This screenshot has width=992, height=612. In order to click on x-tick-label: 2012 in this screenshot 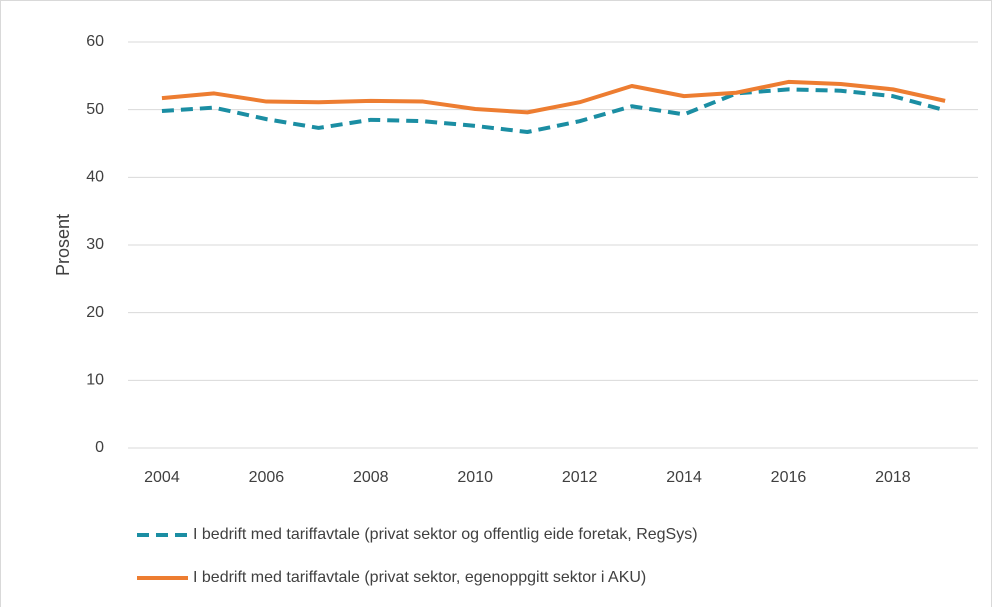, I will do `click(580, 477)`.